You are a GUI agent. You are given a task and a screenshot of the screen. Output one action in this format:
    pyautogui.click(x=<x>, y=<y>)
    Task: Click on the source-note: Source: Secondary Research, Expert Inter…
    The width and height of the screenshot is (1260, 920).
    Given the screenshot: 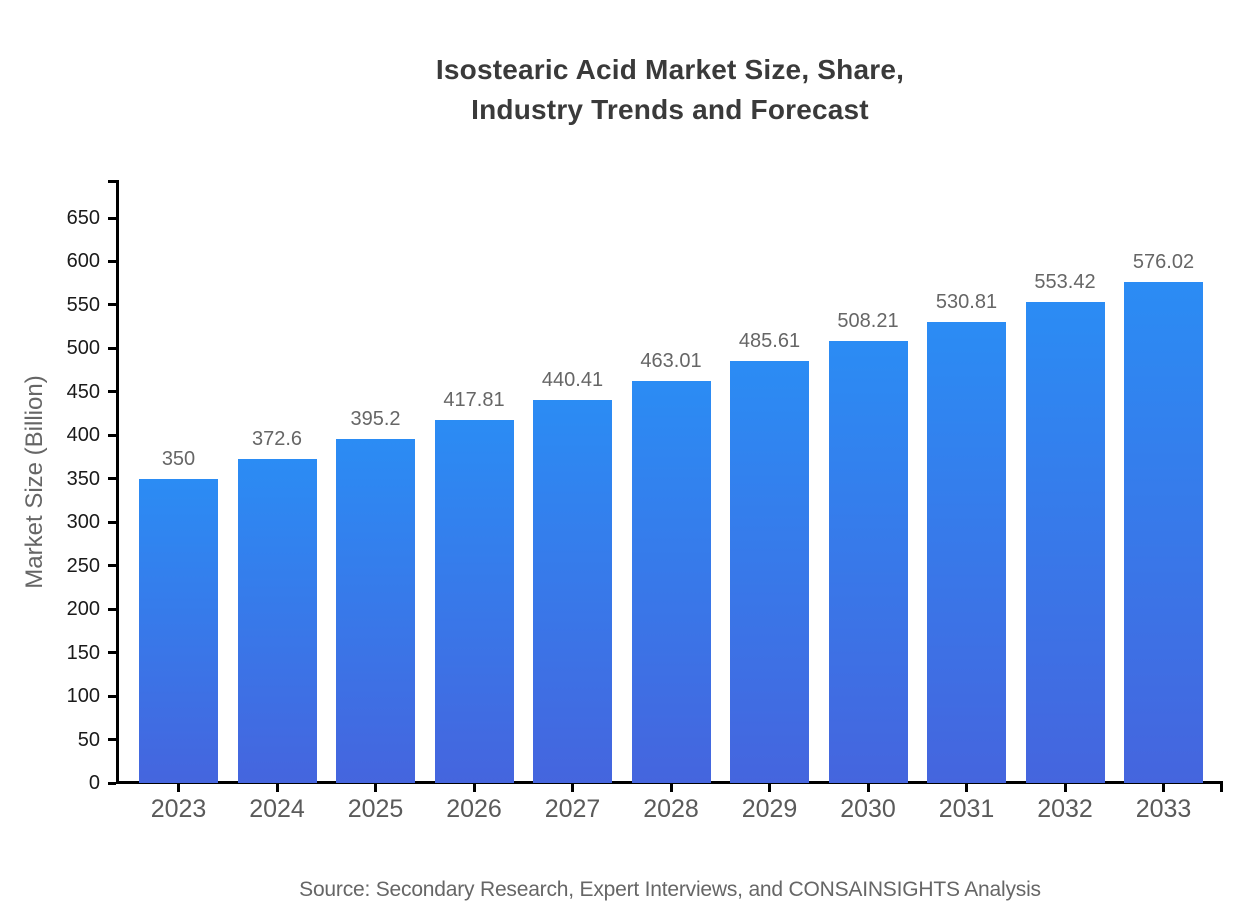 What is the action you would take?
    pyautogui.click(x=670, y=889)
    